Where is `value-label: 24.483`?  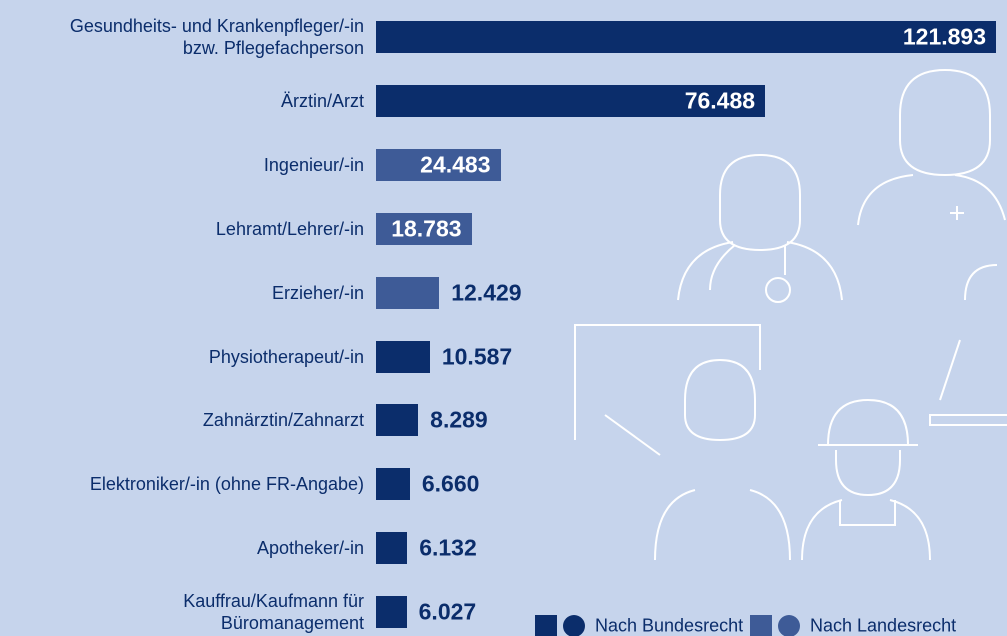 value-label: 24.483 is located at coordinates (455, 164).